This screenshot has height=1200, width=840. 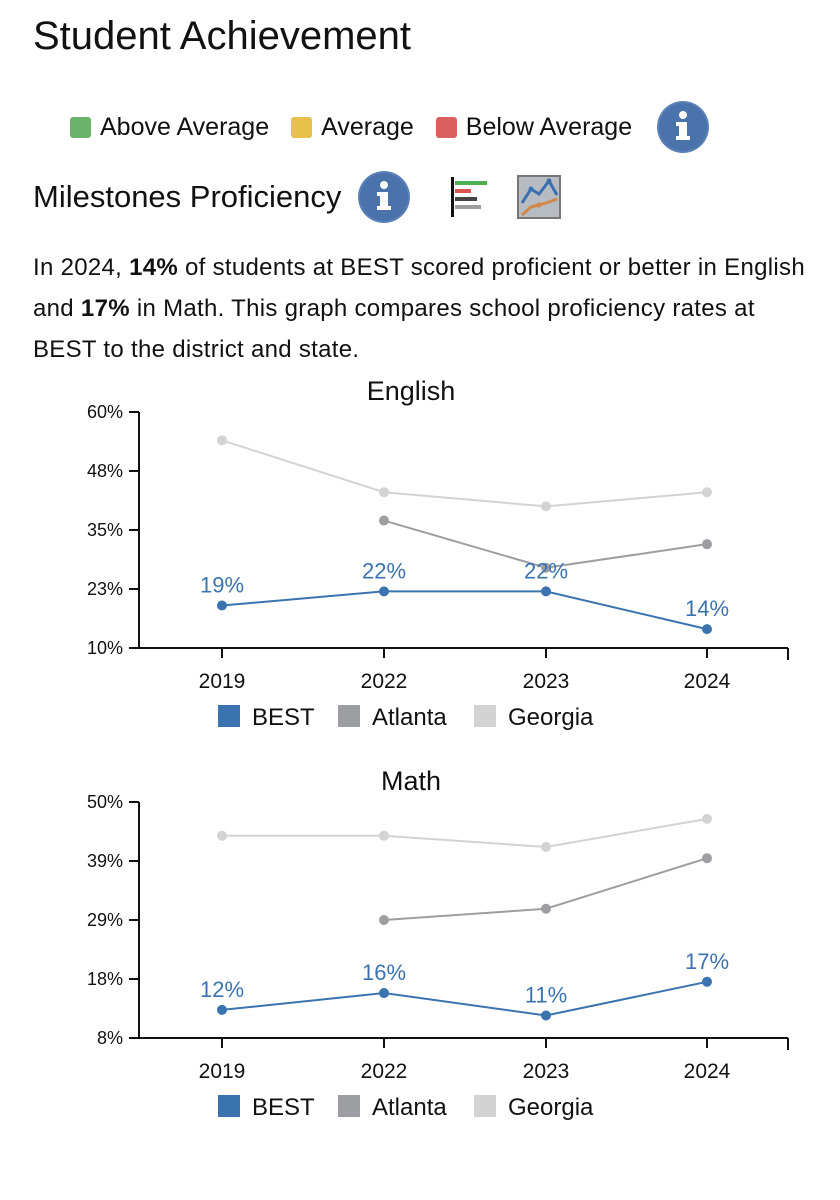 I want to click on page-title: Student Achievement, so click(x=222, y=36).